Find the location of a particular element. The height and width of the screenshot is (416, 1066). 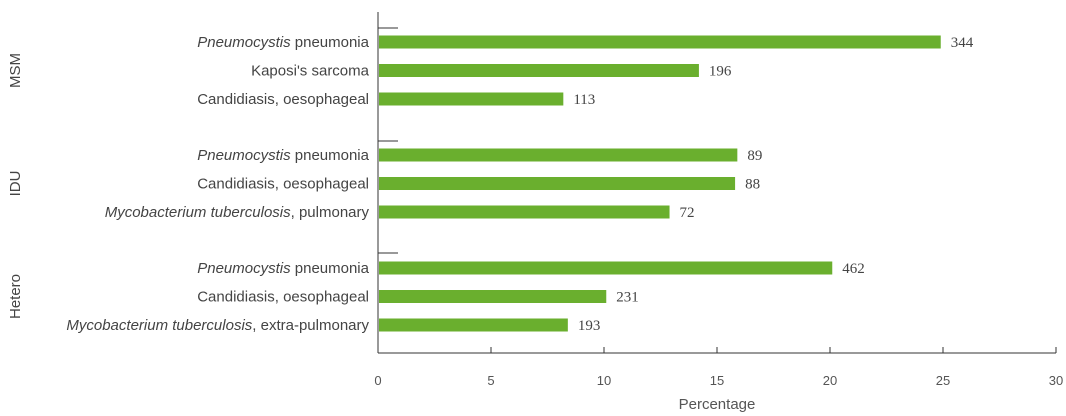

bar-value-label: 89 is located at coordinates (754, 156).